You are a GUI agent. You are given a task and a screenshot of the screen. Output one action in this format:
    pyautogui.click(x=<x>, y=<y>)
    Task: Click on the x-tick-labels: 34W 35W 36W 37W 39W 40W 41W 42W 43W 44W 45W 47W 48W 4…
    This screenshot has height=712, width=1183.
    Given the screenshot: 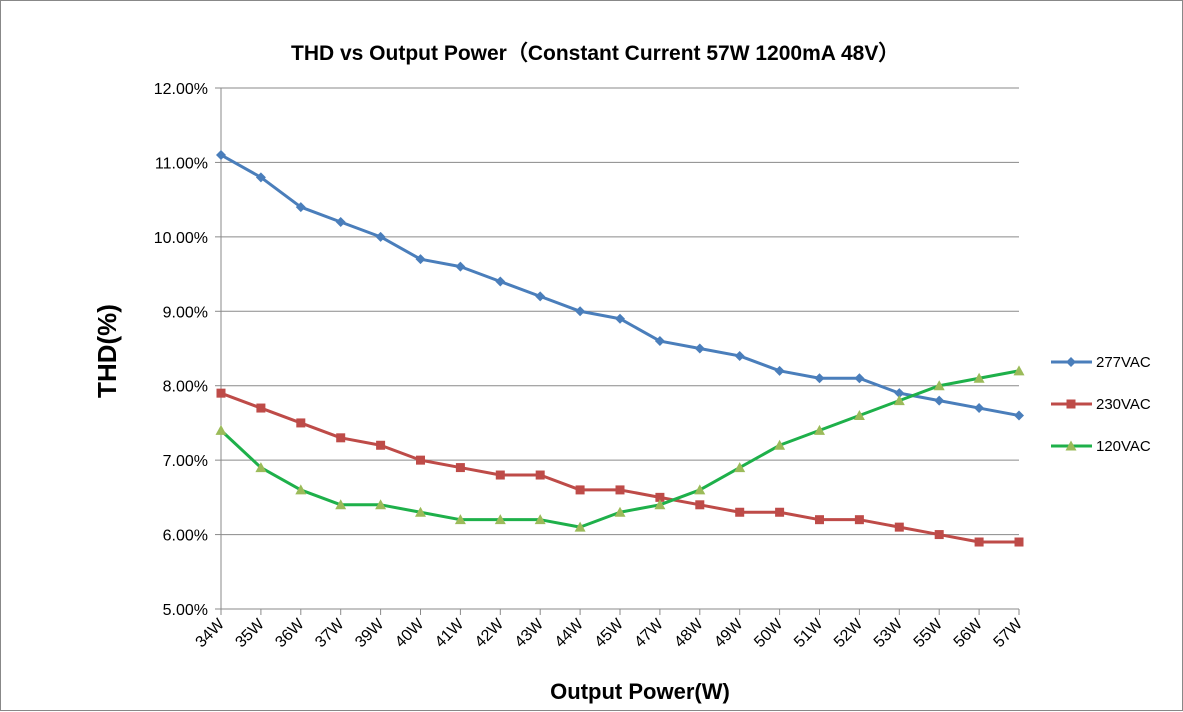 What is the action you would take?
    pyautogui.click(x=610, y=633)
    